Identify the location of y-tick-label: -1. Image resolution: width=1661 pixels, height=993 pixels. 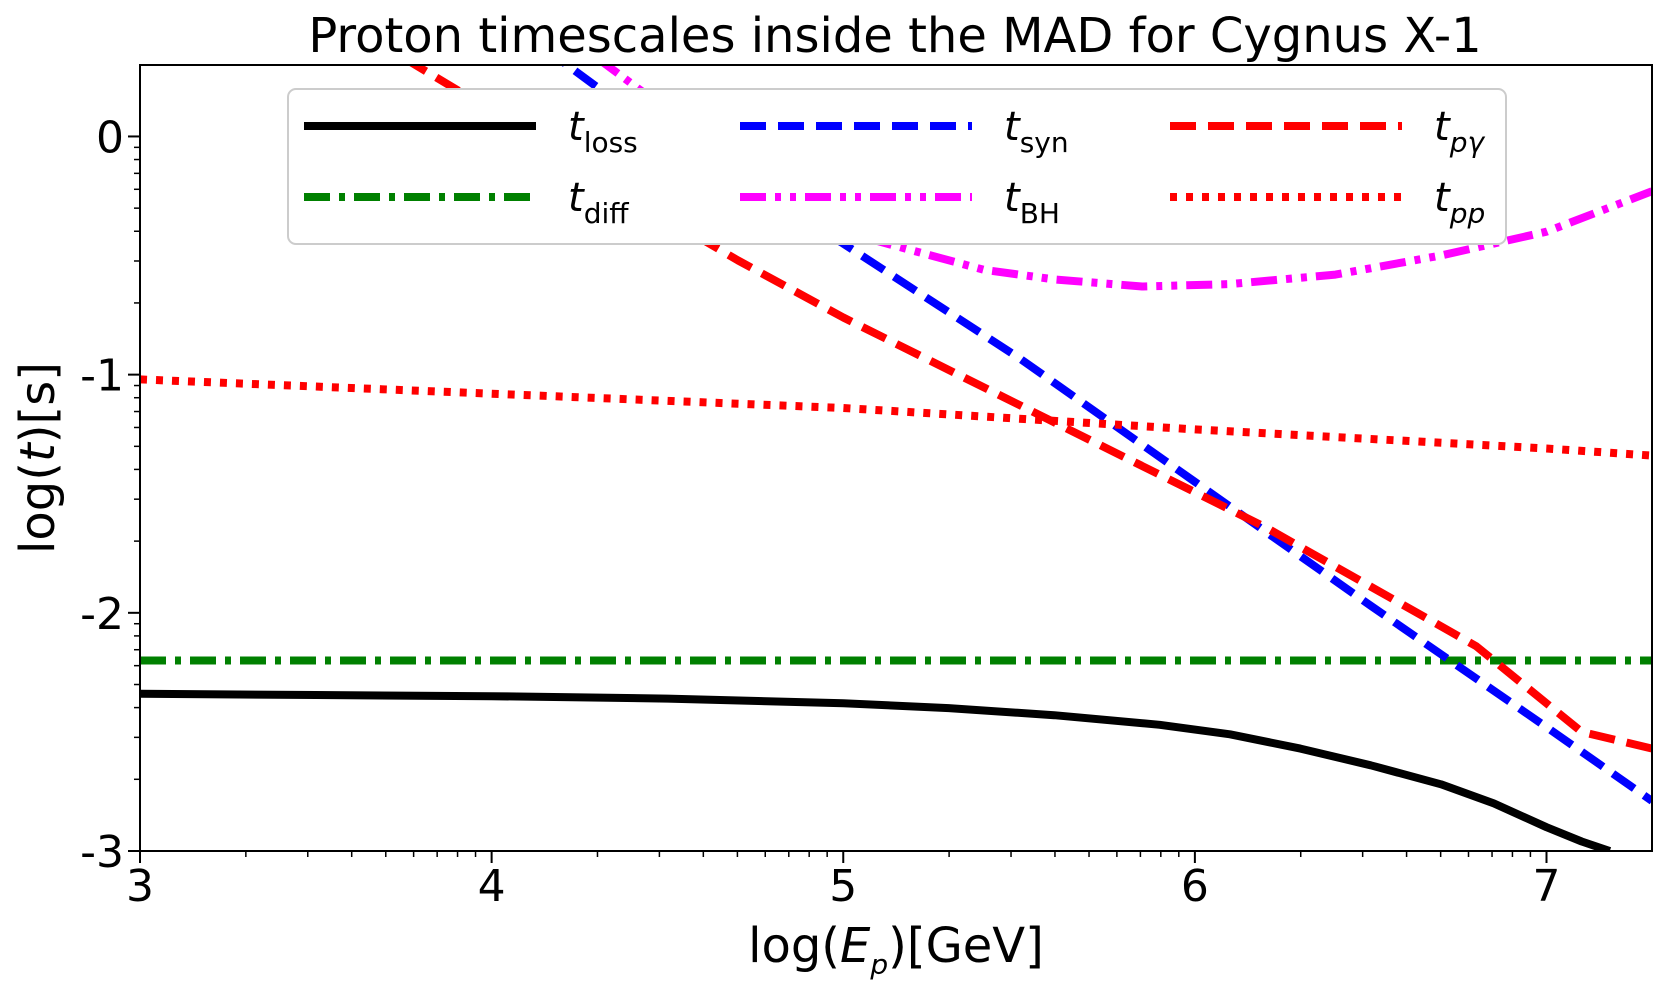
(102, 376).